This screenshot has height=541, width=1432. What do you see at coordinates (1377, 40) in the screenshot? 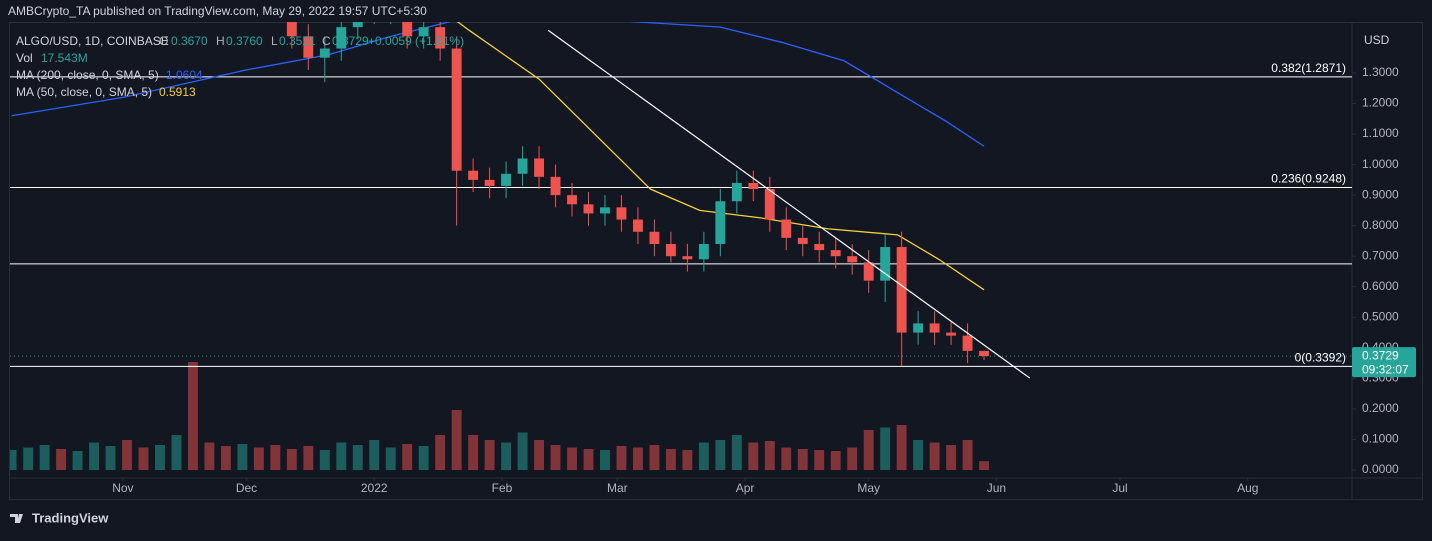
I see `currency: USD` at bounding box center [1377, 40].